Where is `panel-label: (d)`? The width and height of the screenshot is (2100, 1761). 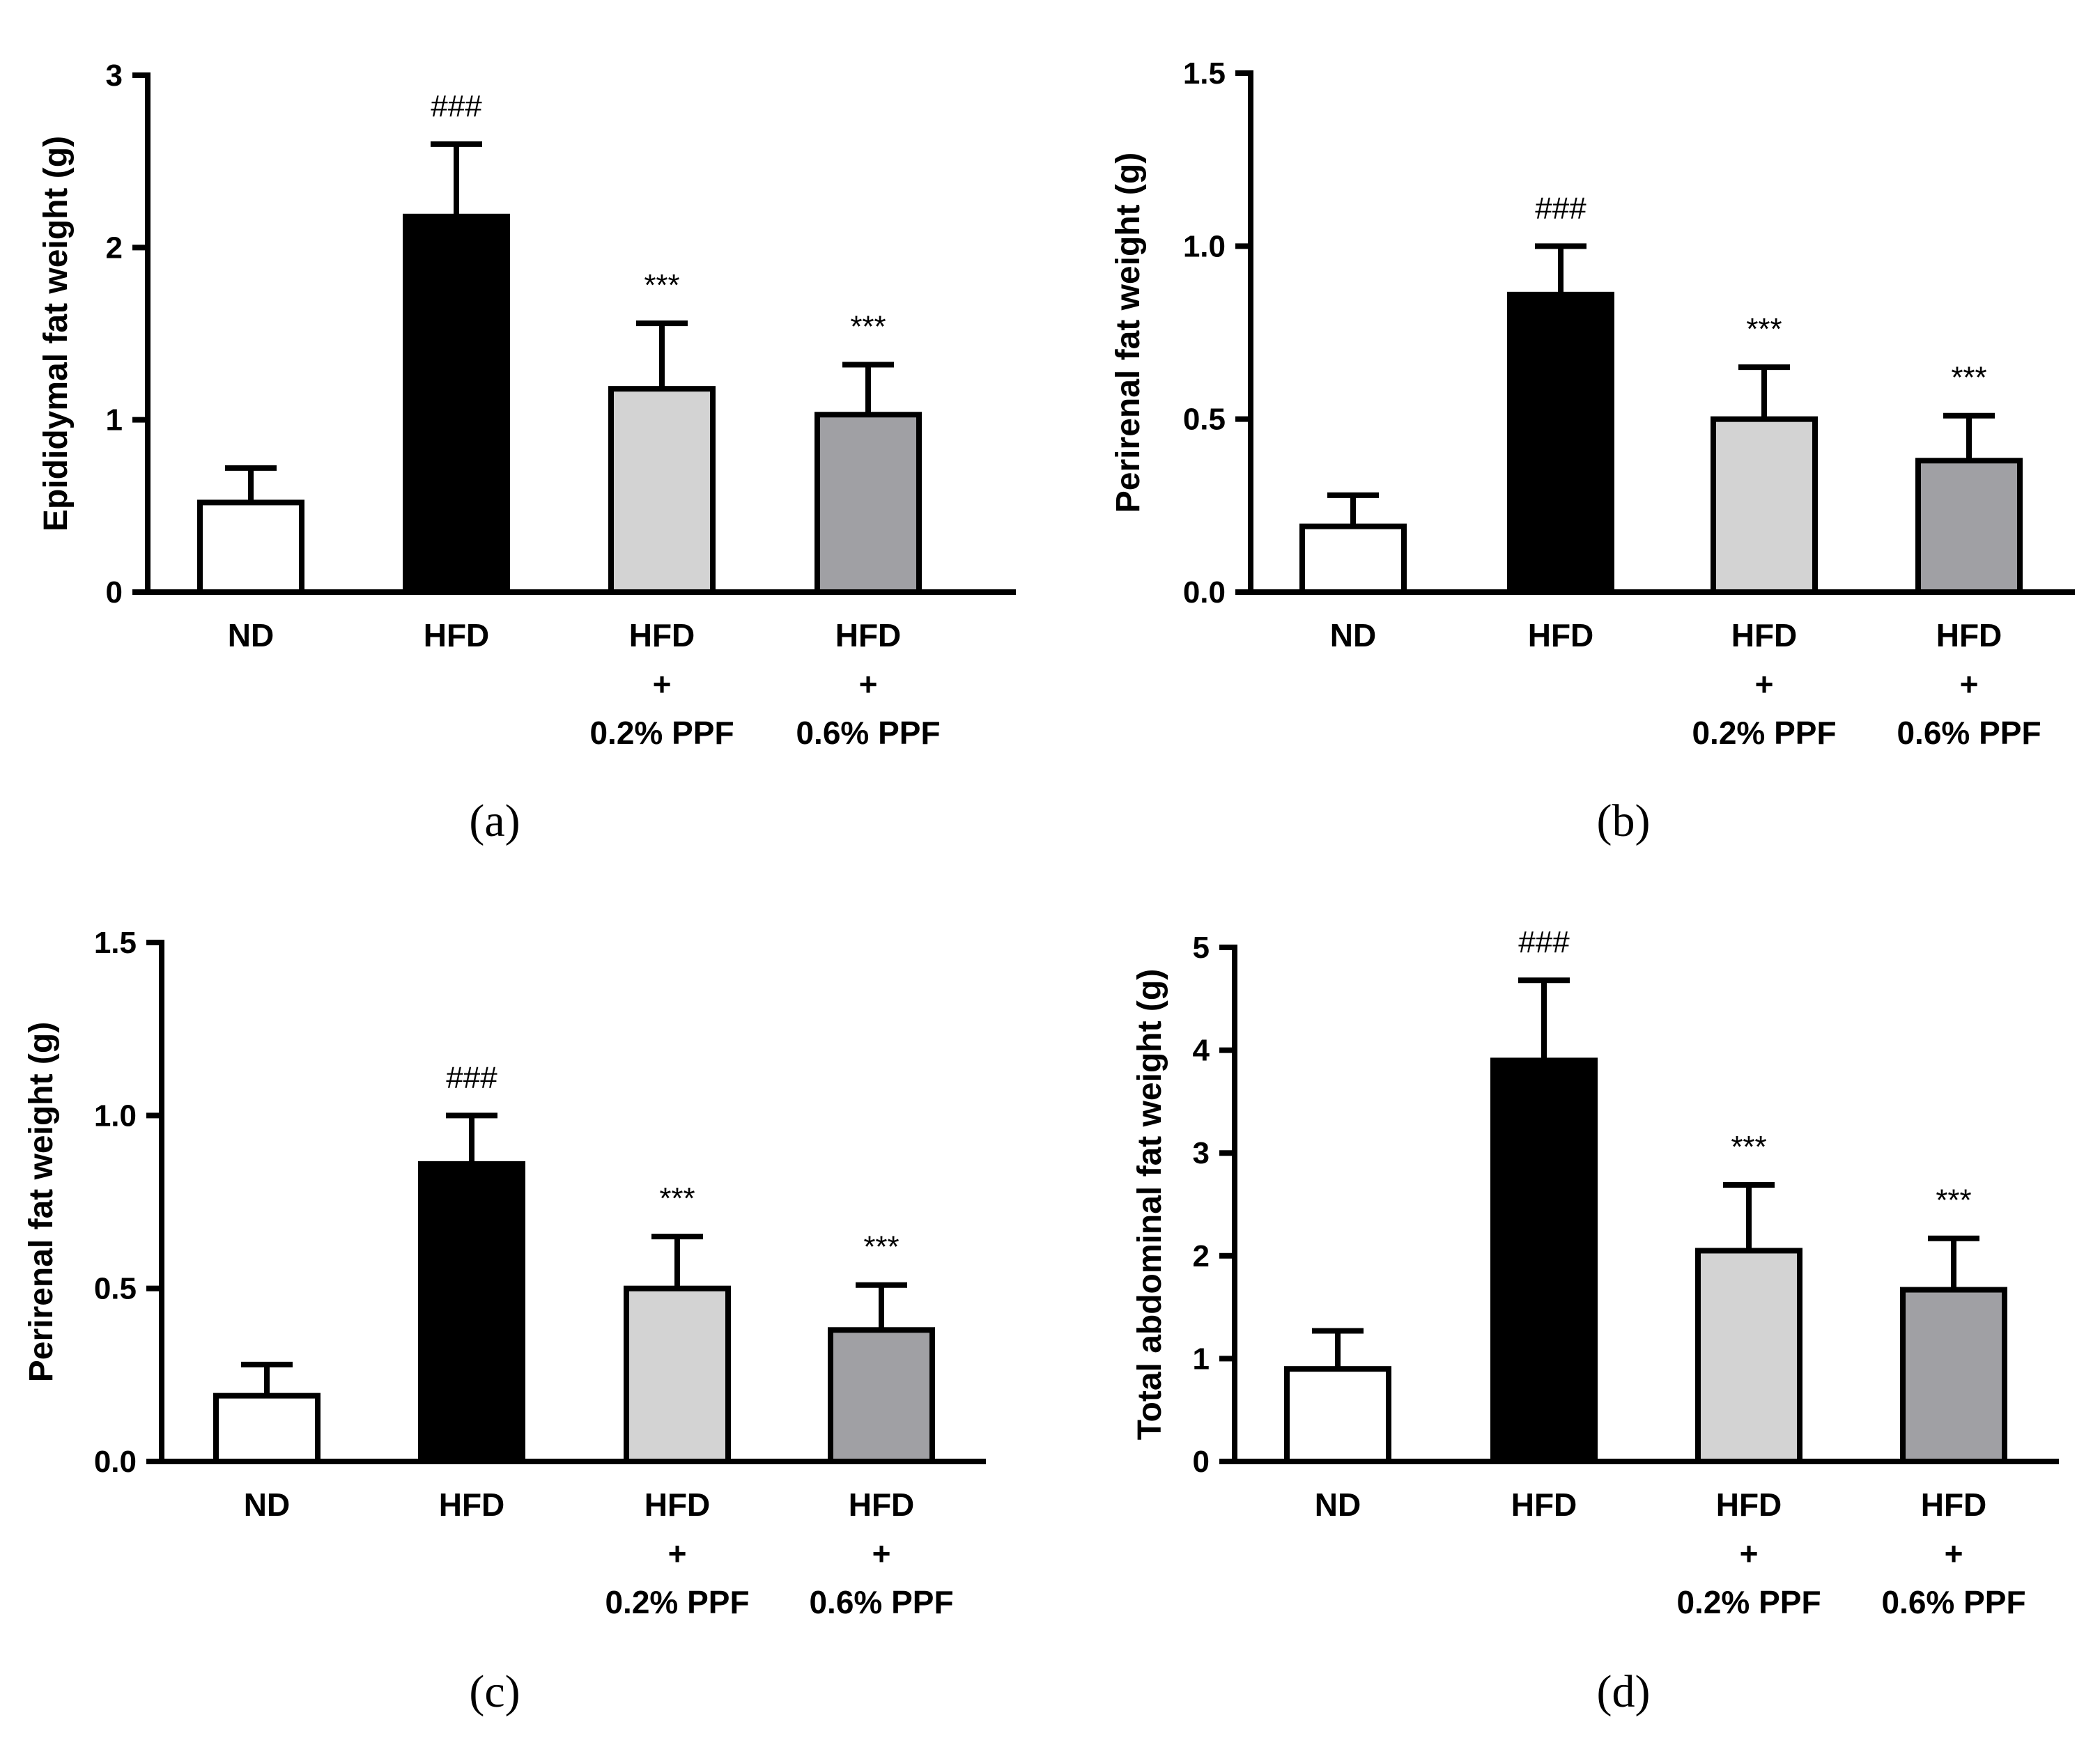 panel-label: (d) is located at coordinates (1624, 1692).